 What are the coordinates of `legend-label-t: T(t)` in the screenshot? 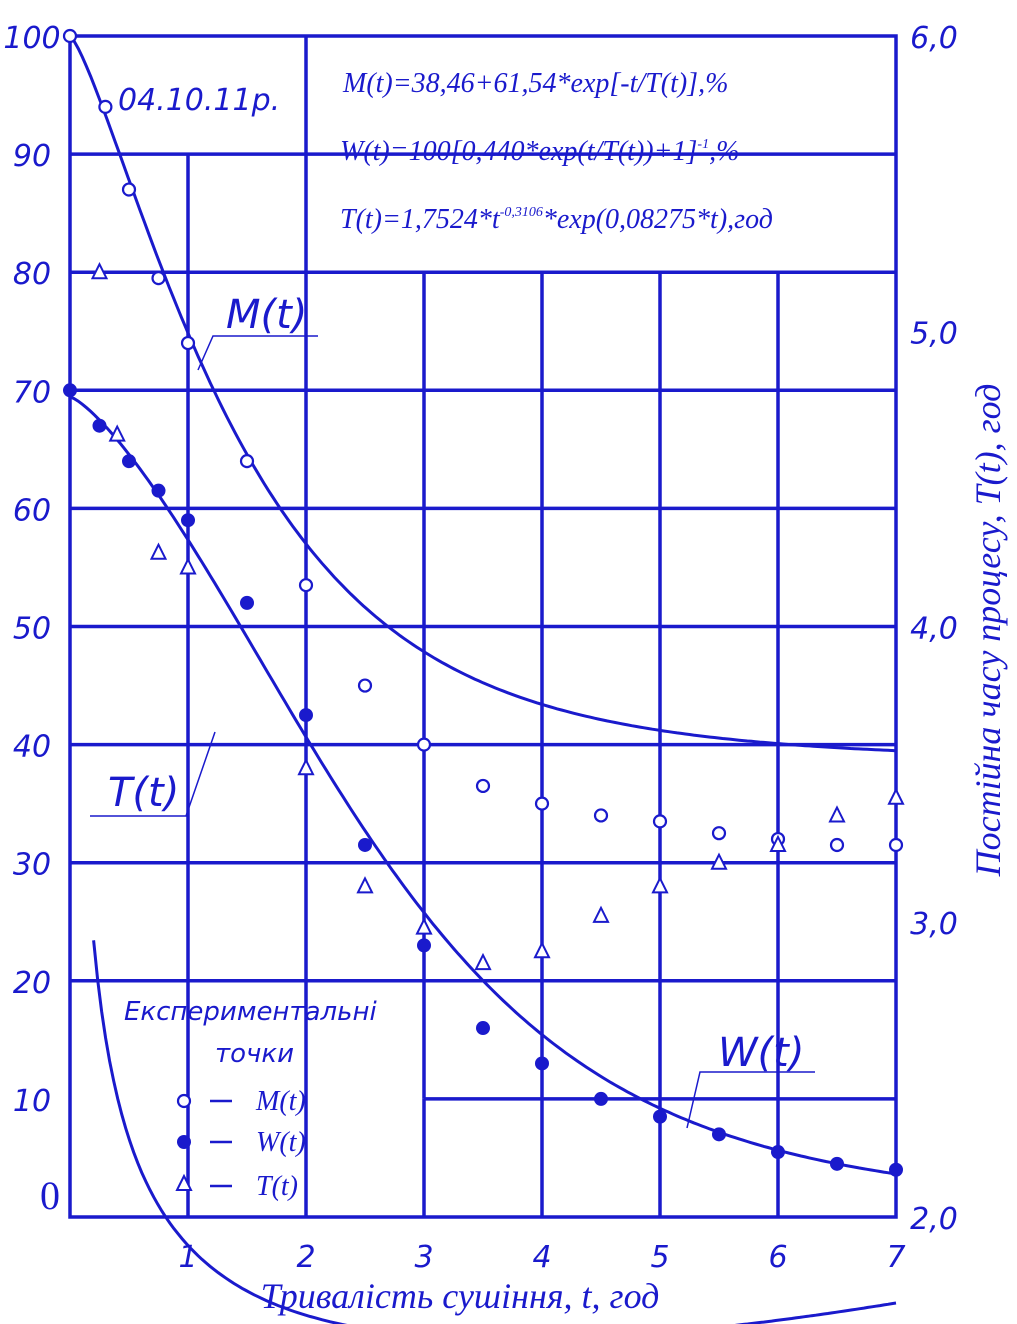 It's located at (277, 1186).